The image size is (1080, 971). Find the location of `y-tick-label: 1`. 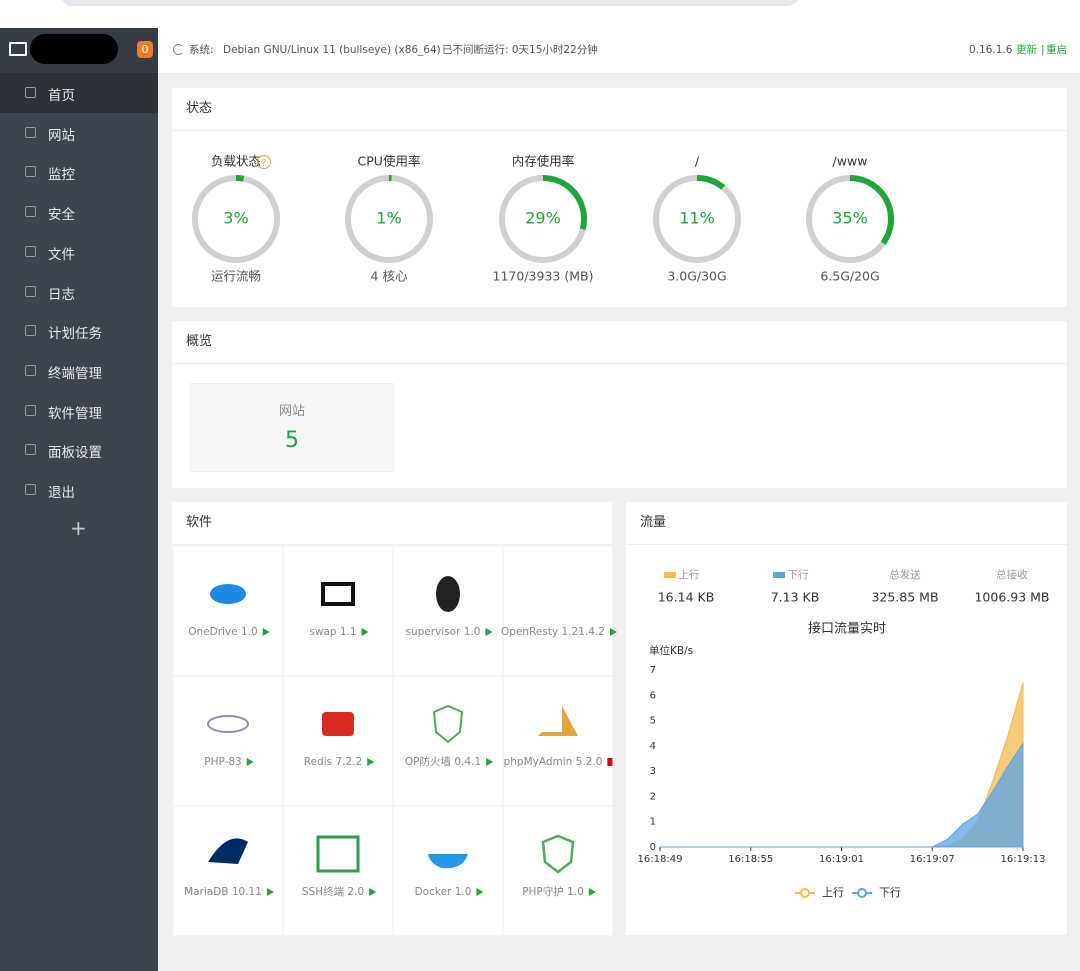

y-tick-label: 1 is located at coordinates (653, 822).